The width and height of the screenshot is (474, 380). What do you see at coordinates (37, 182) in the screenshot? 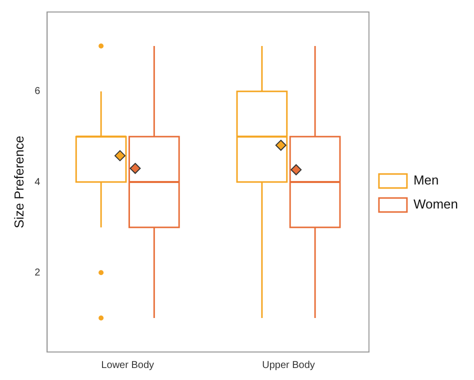
I see `y-tick-label: 4` at bounding box center [37, 182].